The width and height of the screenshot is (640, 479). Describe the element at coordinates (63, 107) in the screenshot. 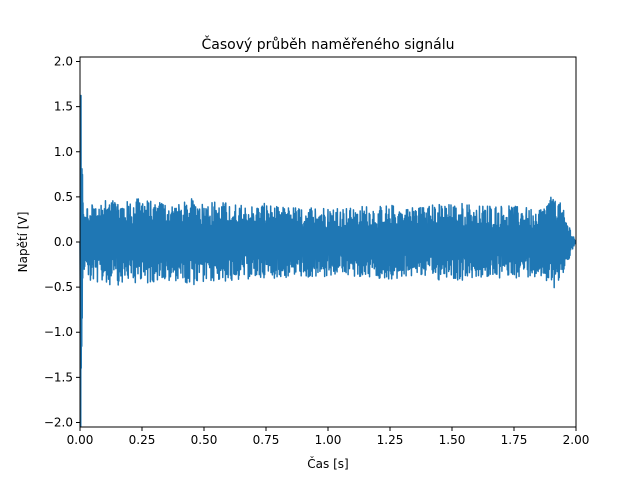

I see `y-tick-label: 1.5` at that location.